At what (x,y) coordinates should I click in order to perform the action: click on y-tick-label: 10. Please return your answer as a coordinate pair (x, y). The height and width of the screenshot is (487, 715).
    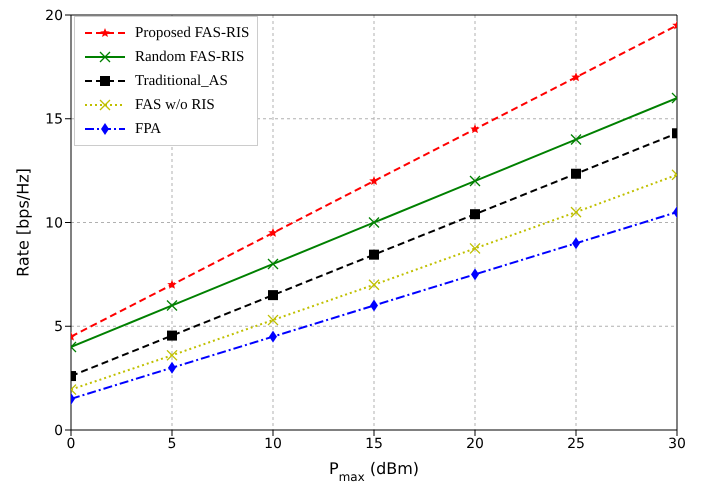
    Looking at the image, I should click on (54, 223).